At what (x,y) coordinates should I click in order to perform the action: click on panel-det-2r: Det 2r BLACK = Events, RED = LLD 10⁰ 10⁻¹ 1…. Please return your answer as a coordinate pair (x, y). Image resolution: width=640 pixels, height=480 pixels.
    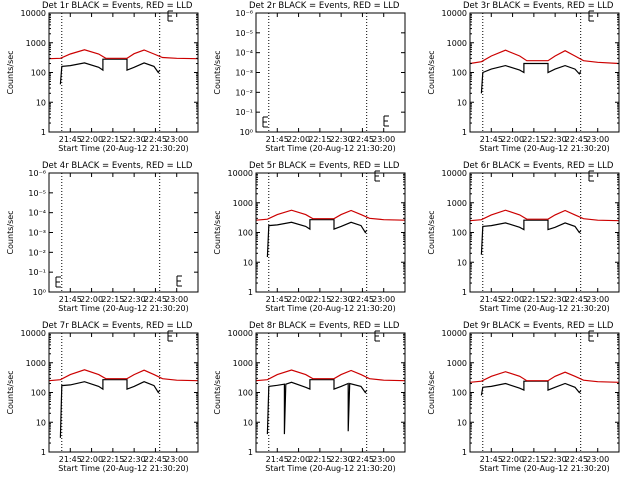
    Looking at the image, I should click on (309, 77).